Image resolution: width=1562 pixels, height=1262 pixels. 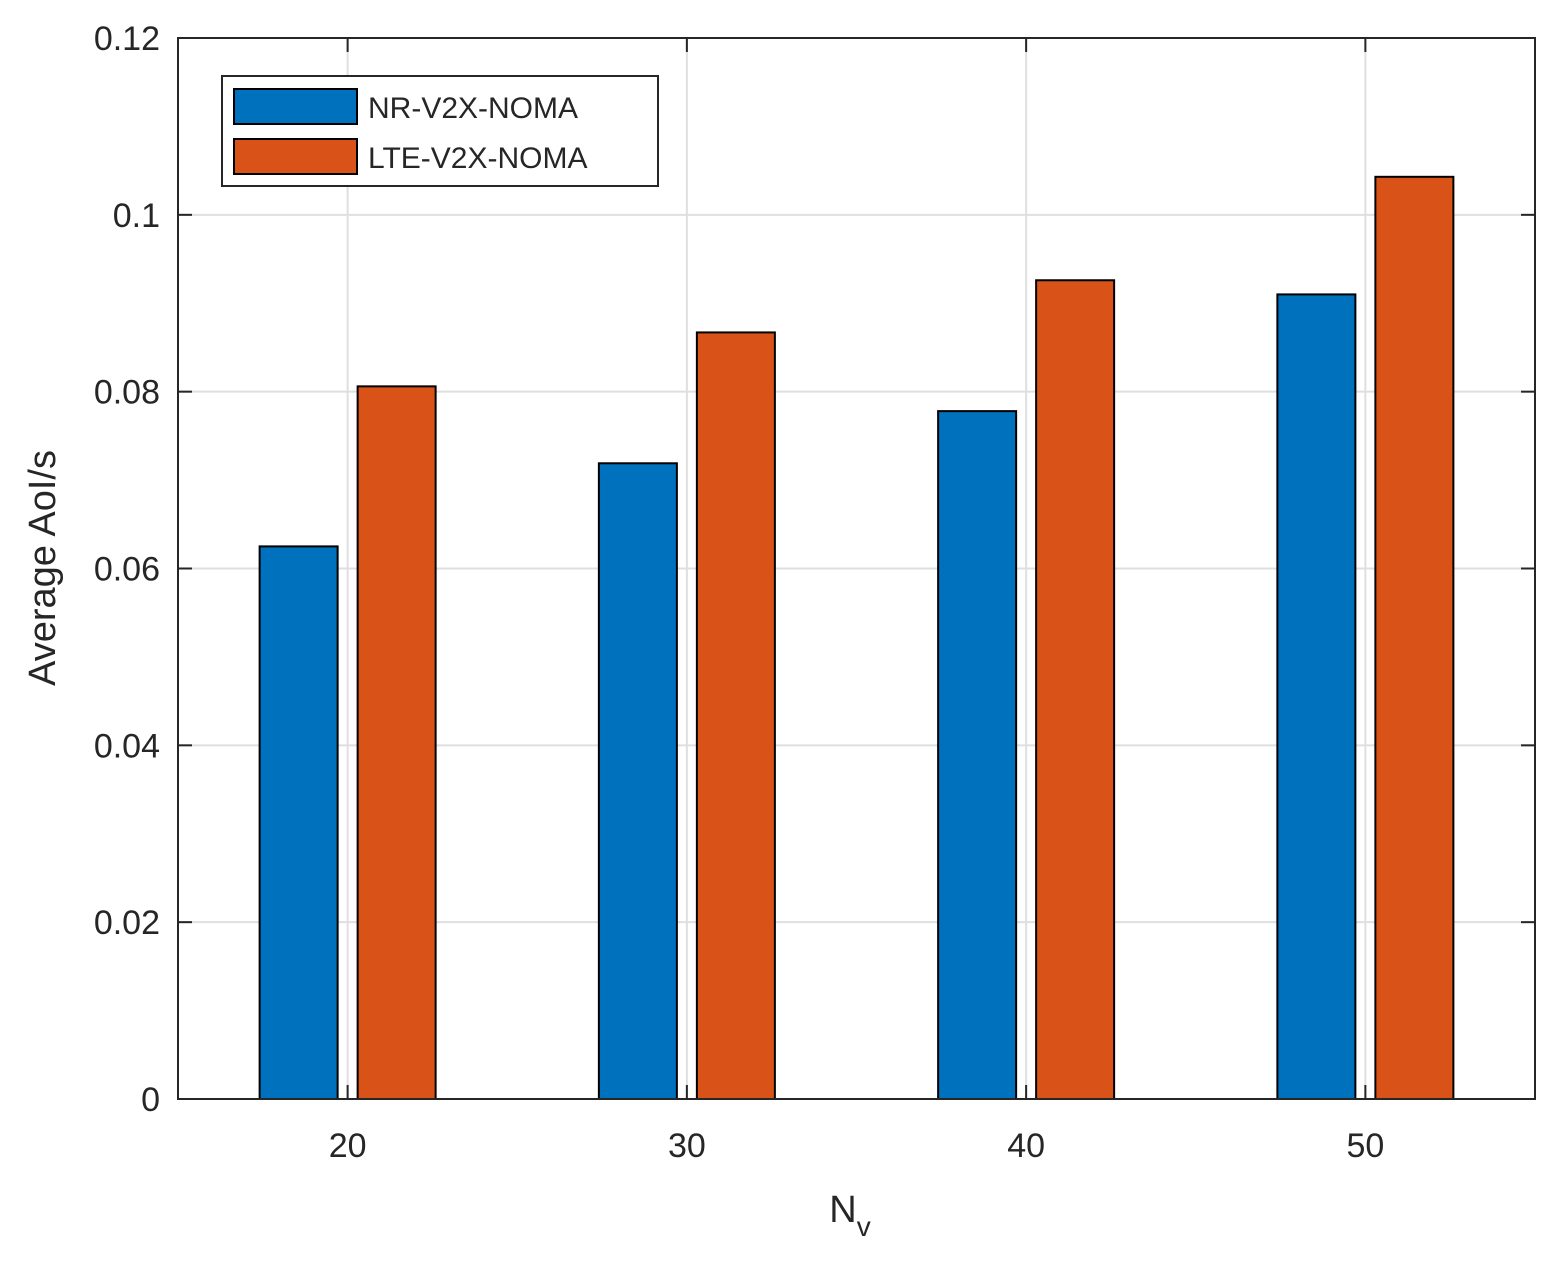 I want to click on x-tick-label: 30, so click(x=687, y=1146).